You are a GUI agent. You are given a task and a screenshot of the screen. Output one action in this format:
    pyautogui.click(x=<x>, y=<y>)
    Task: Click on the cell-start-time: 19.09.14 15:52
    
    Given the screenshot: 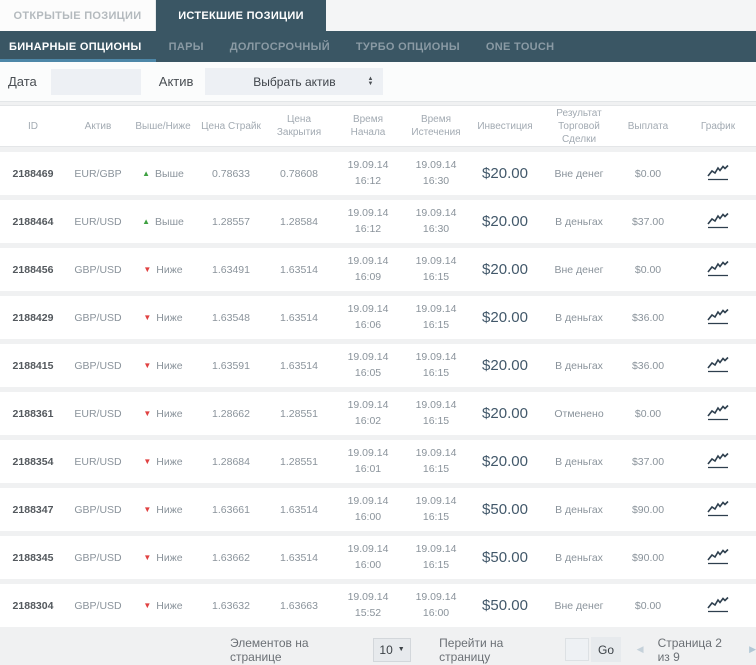 What is the action you would take?
    pyautogui.click(x=368, y=605)
    